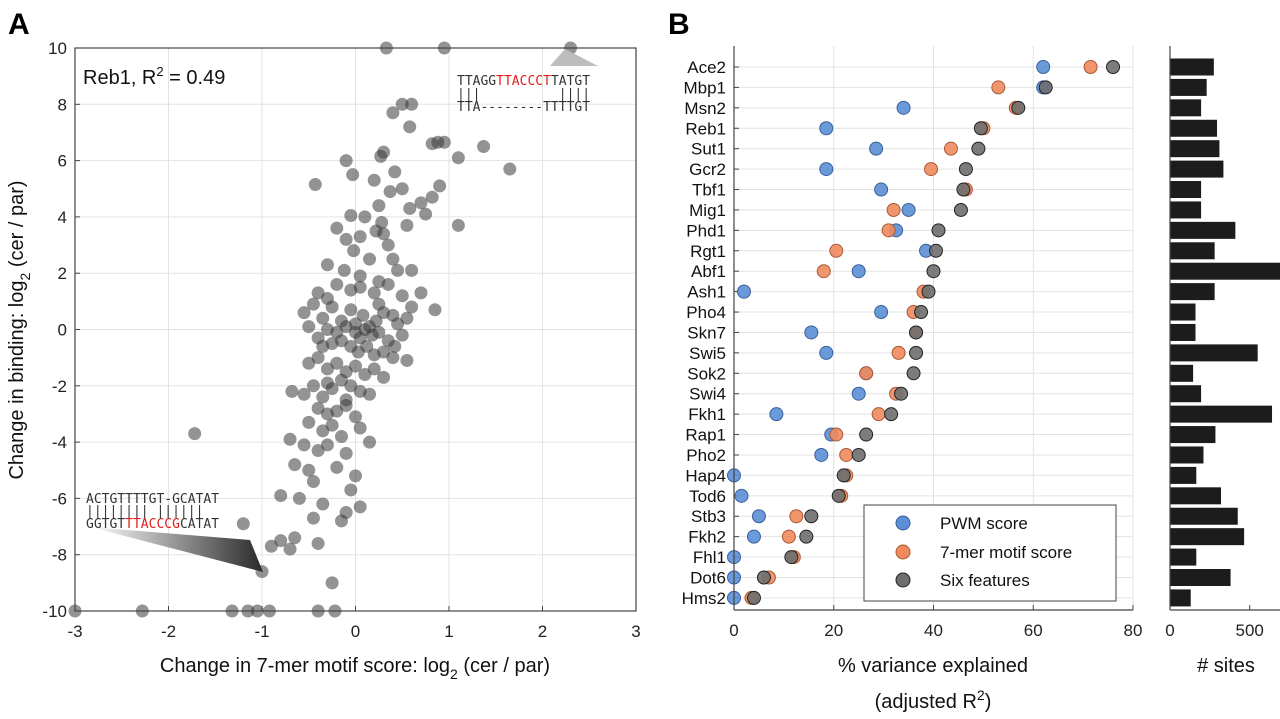 This screenshot has width=1280, height=719. Describe the element at coordinates (706, 230) in the screenshot. I see `tf-label: Phd1` at that location.